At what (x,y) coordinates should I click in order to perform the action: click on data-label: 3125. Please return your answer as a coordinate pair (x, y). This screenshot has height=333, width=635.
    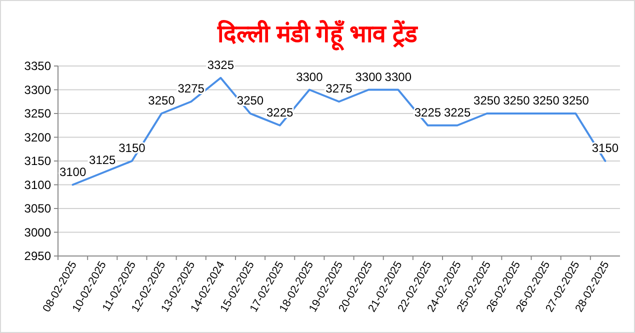
    Looking at the image, I should click on (102, 159).